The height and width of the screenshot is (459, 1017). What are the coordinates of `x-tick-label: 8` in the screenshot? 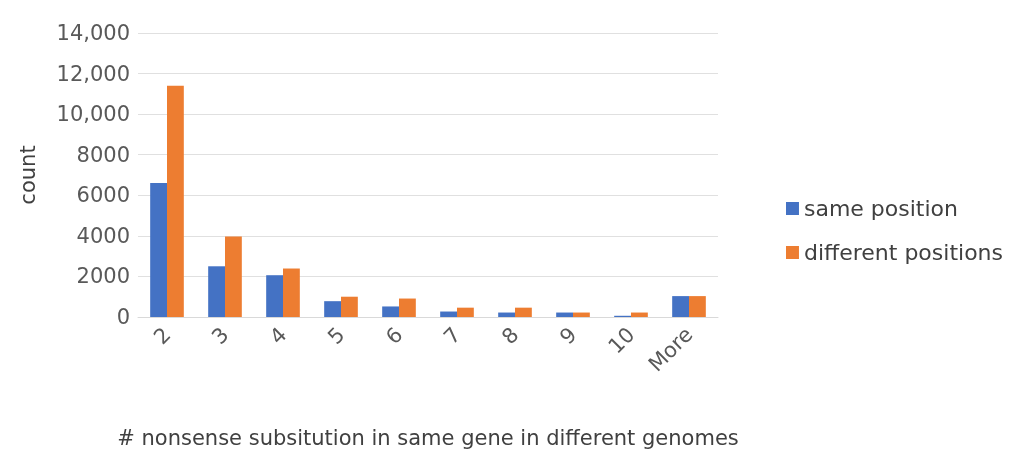 It's located at (510, 335).